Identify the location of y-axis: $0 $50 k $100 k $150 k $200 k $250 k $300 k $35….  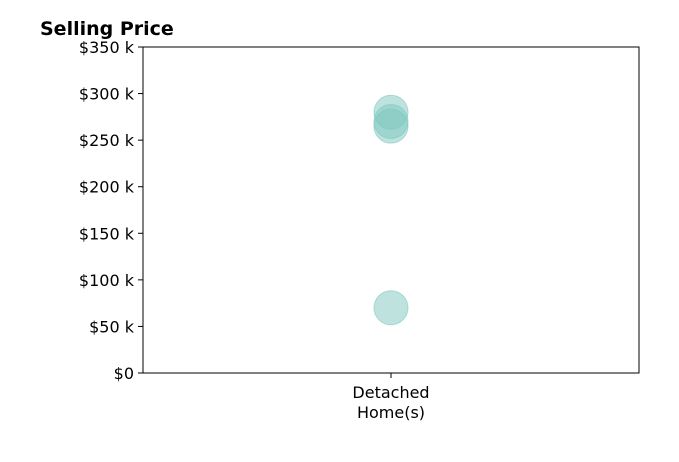
(111, 210).